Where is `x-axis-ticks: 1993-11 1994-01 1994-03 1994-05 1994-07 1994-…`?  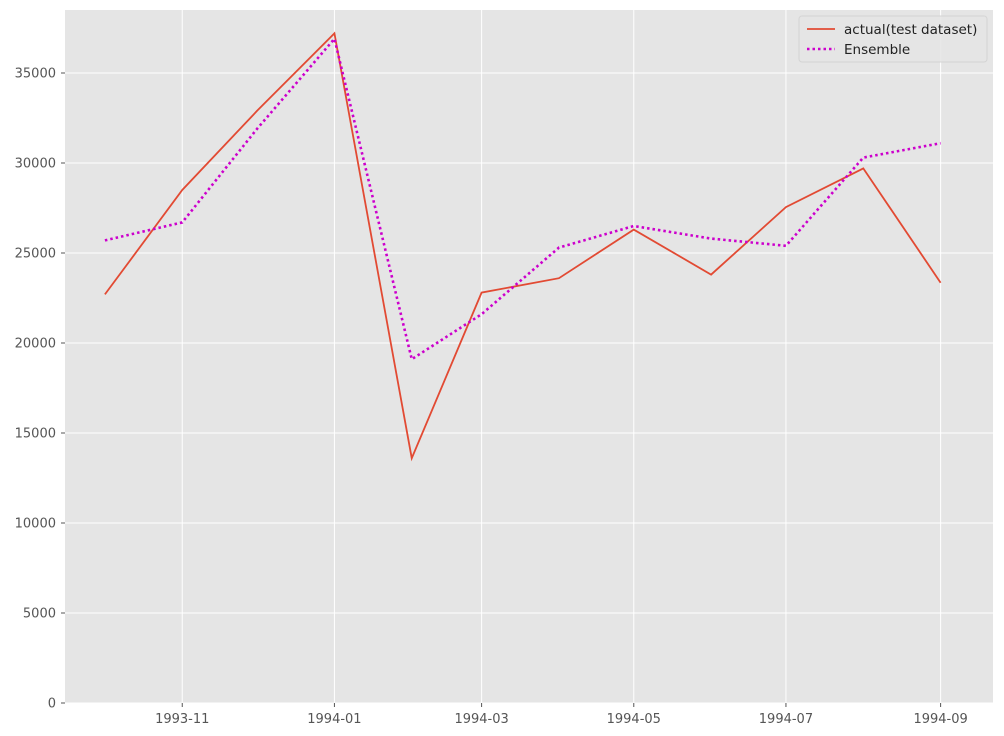 x-axis-ticks: 1993-11 1994-01 1994-03 1994-05 1994-07 1994-… is located at coordinates (561, 715).